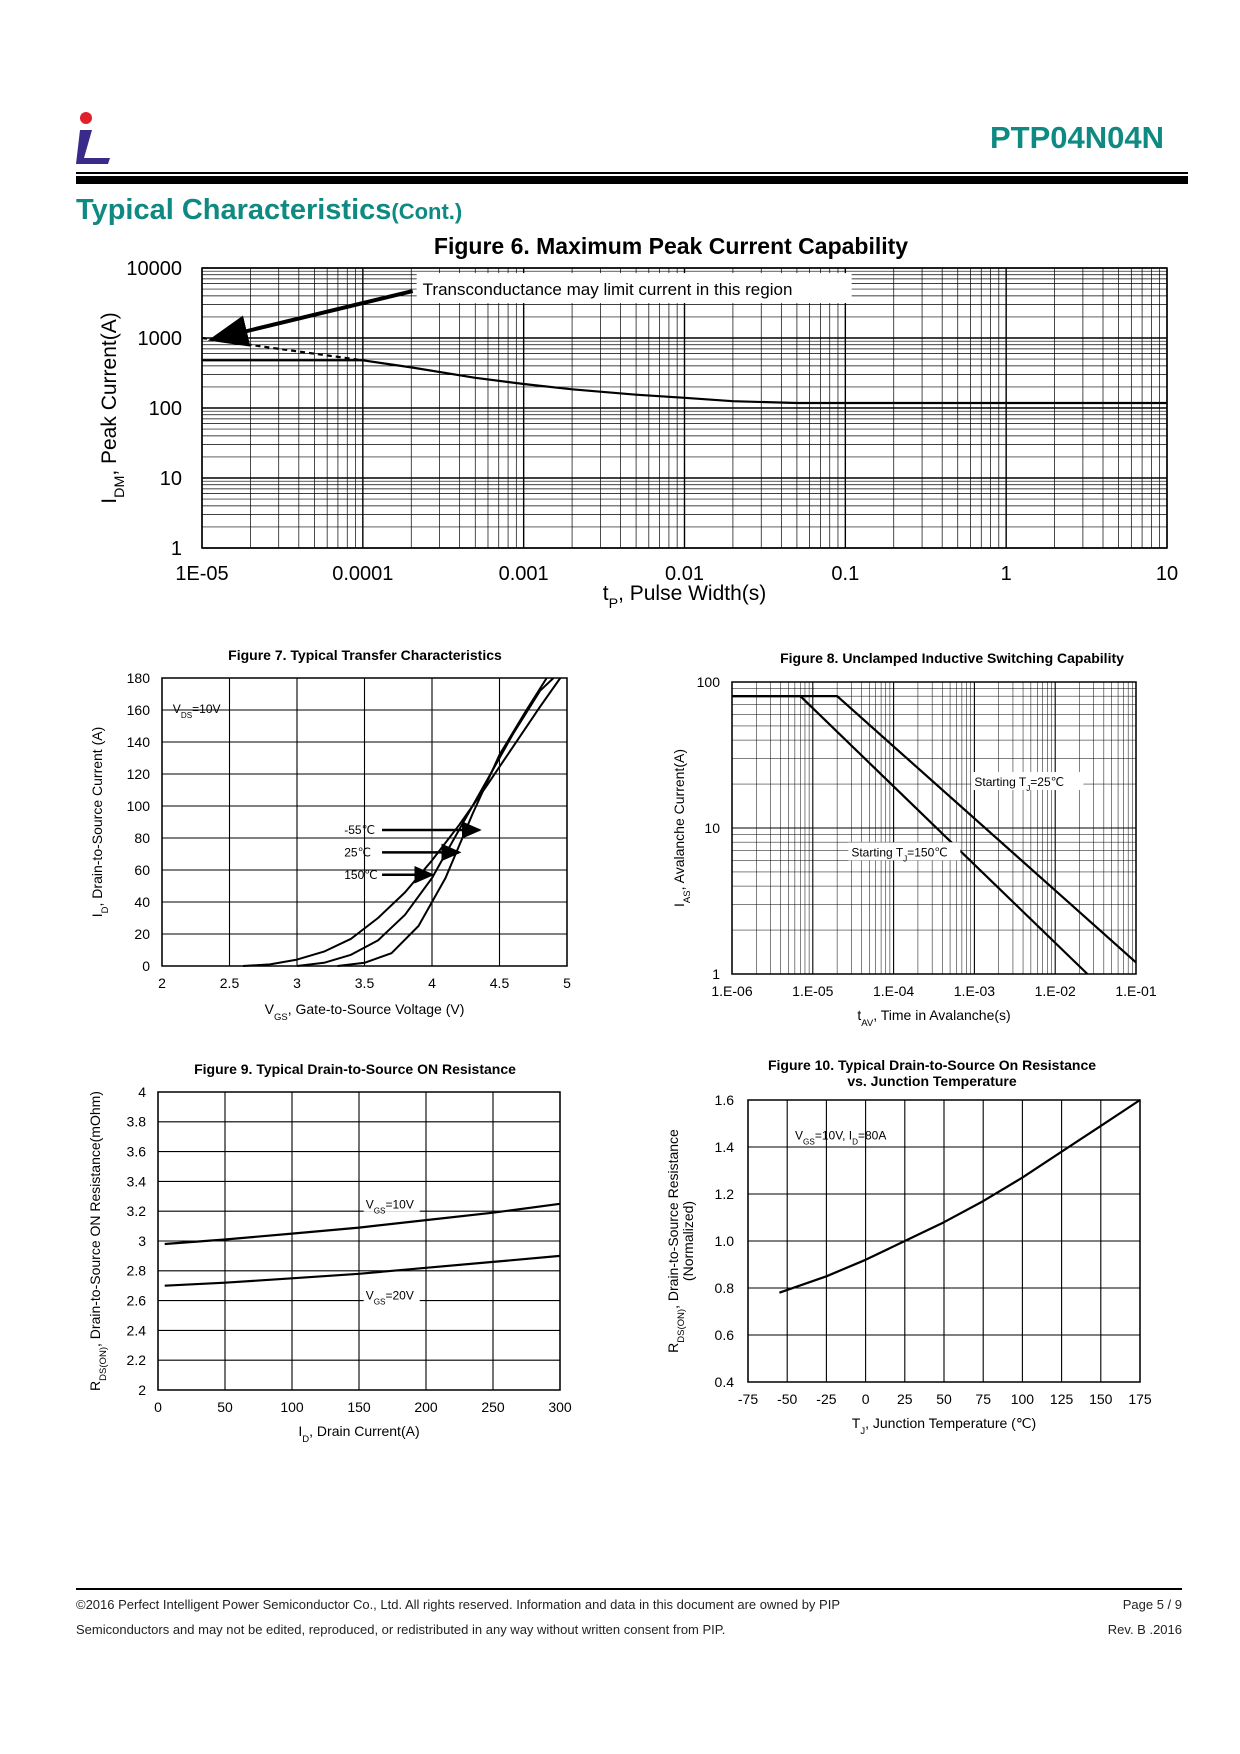 The height and width of the screenshot is (1754, 1240). Describe the element at coordinates (932, 1081) in the screenshot. I see `fig10-title-line2: vs. Junction Temperature` at that location.